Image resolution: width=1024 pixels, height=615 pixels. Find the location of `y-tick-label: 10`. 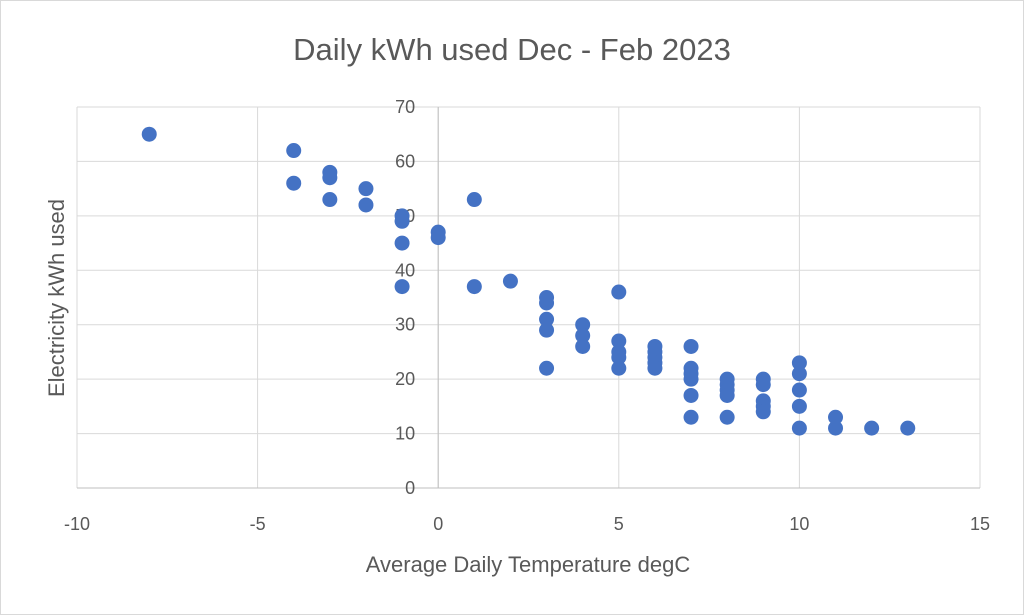

y-tick-label: 10 is located at coordinates (405, 434).